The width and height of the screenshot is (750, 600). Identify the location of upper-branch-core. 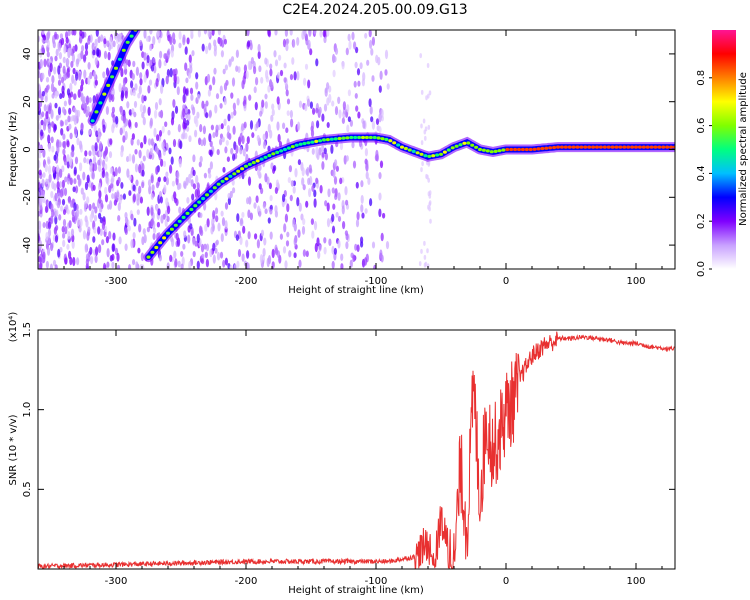
(100, 103).